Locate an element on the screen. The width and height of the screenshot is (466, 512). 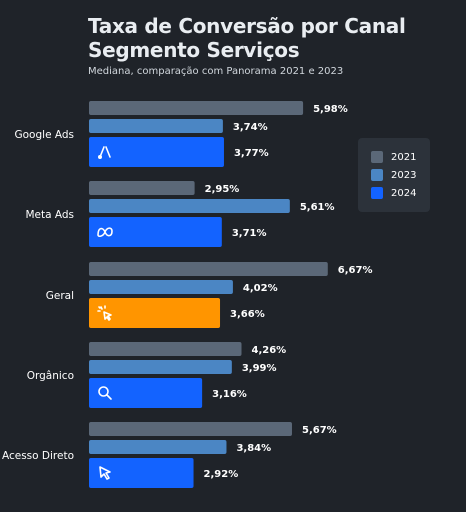
bar-google-ads-2024 is located at coordinates (156, 152).